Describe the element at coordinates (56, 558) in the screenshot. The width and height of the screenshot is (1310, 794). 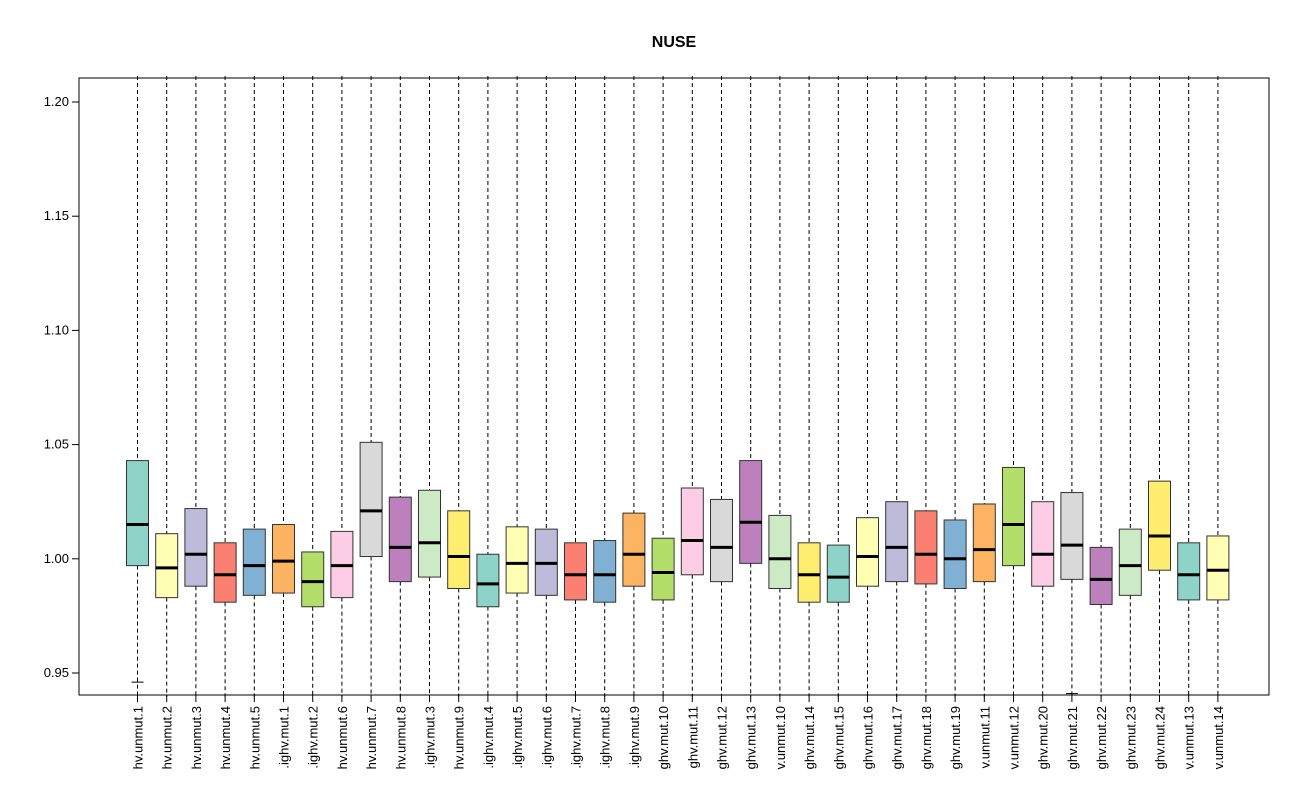
I see `y-tick-label: 1.00` at that location.